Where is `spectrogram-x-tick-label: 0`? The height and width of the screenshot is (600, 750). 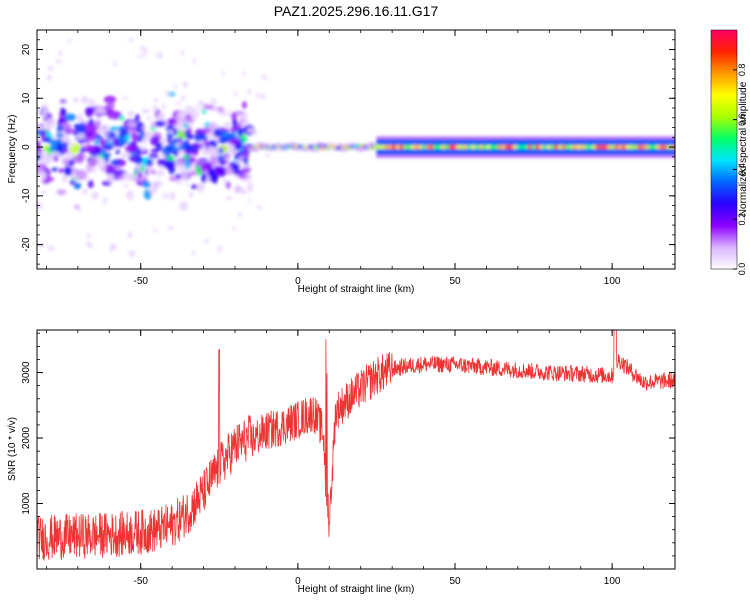
spectrogram-x-tick-label: 0 is located at coordinates (298, 281).